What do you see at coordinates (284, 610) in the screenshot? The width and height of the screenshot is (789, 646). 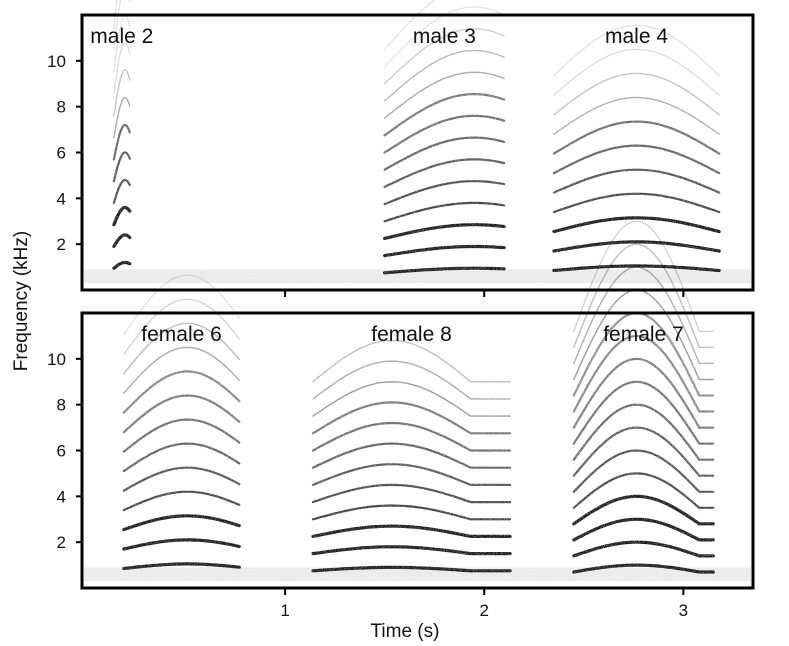 I see `x-tick-label: 1` at bounding box center [284, 610].